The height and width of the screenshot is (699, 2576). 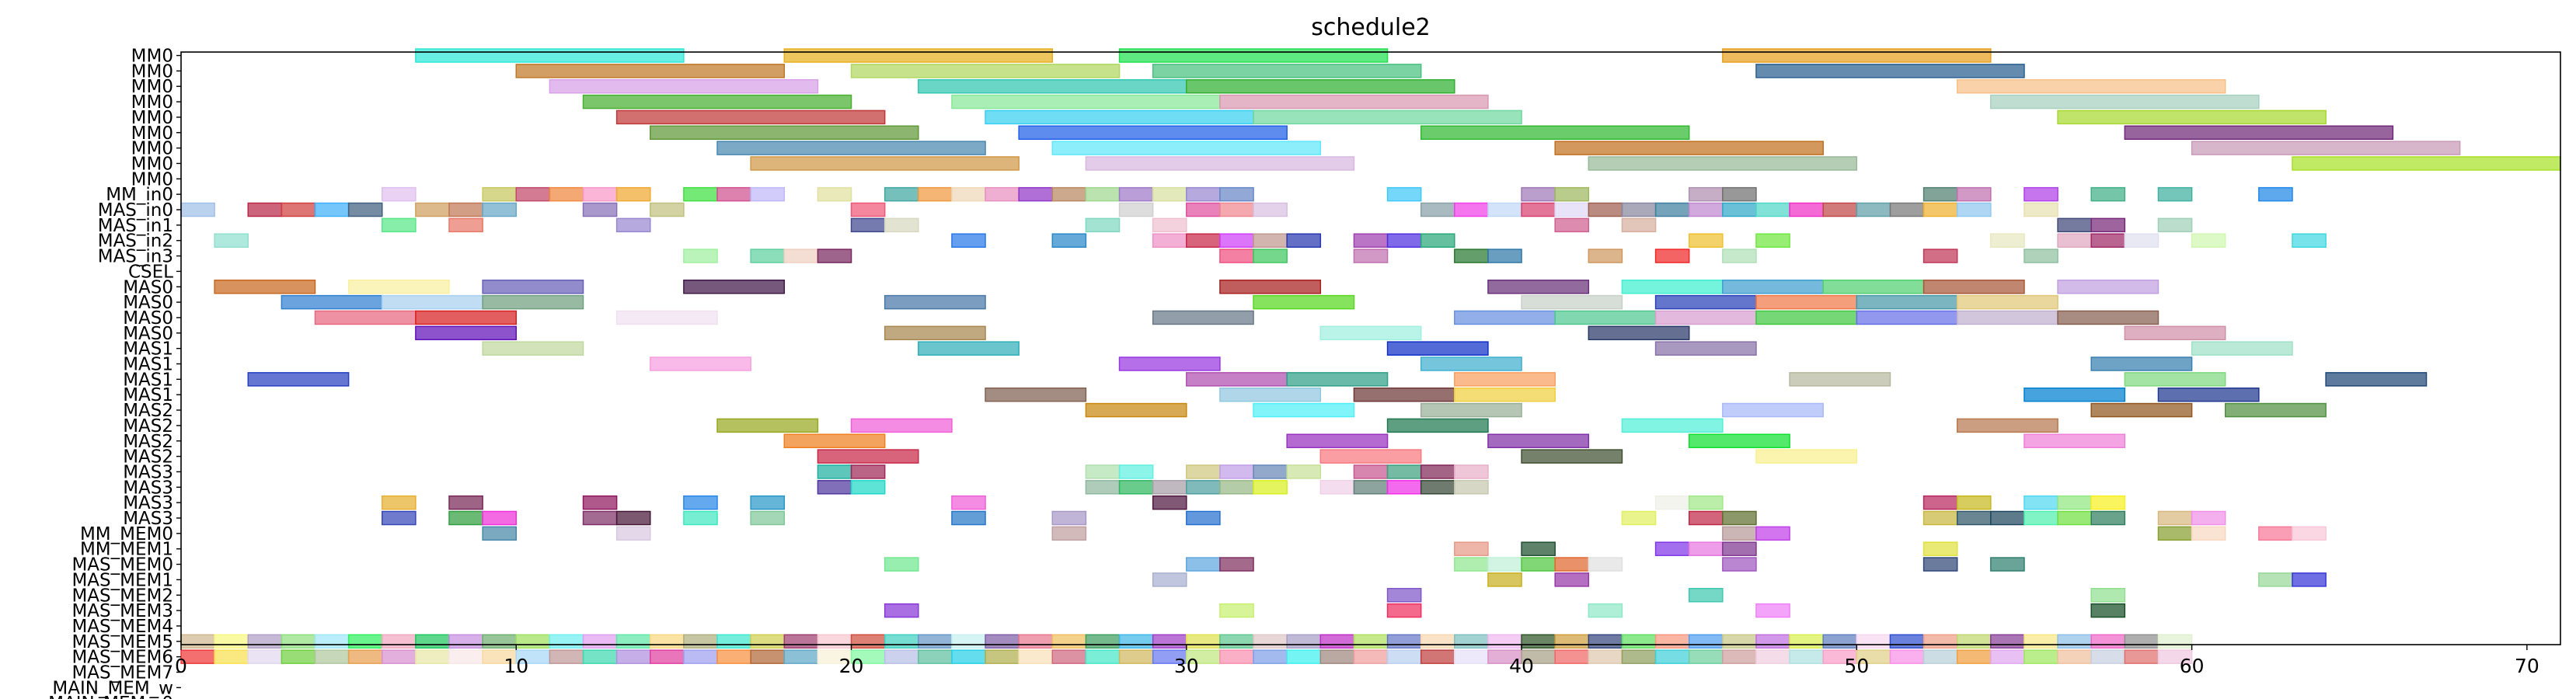 I want to click on x-tick-label: 30, so click(x=1186, y=666).